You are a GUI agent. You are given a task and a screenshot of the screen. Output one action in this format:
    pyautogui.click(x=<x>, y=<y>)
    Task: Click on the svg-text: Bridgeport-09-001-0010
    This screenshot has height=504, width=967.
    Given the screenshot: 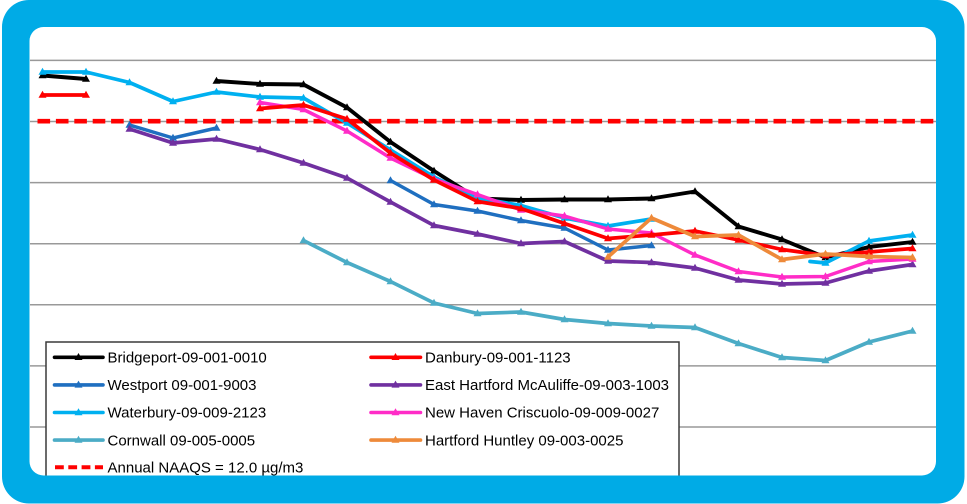 What is the action you would take?
    pyautogui.click(x=187, y=358)
    